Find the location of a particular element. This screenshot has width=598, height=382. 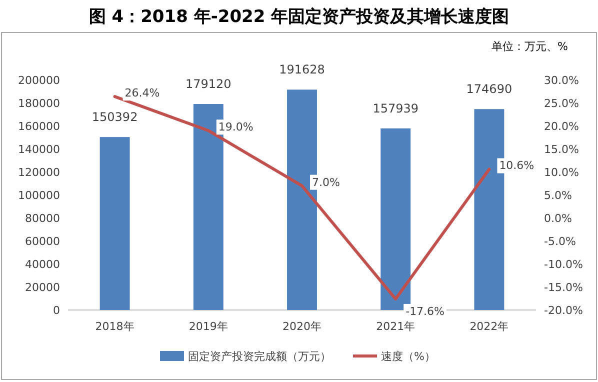

x-tick-label: 2021年 is located at coordinates (396, 326).